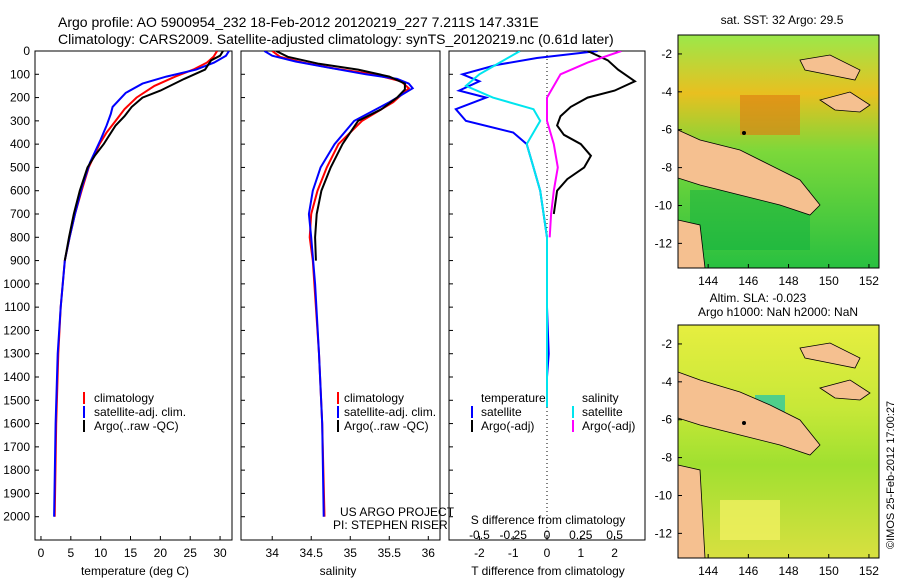  Describe the element at coordinates (513, 398) in the screenshot. I see `legend-title-temperature: temperature` at that location.